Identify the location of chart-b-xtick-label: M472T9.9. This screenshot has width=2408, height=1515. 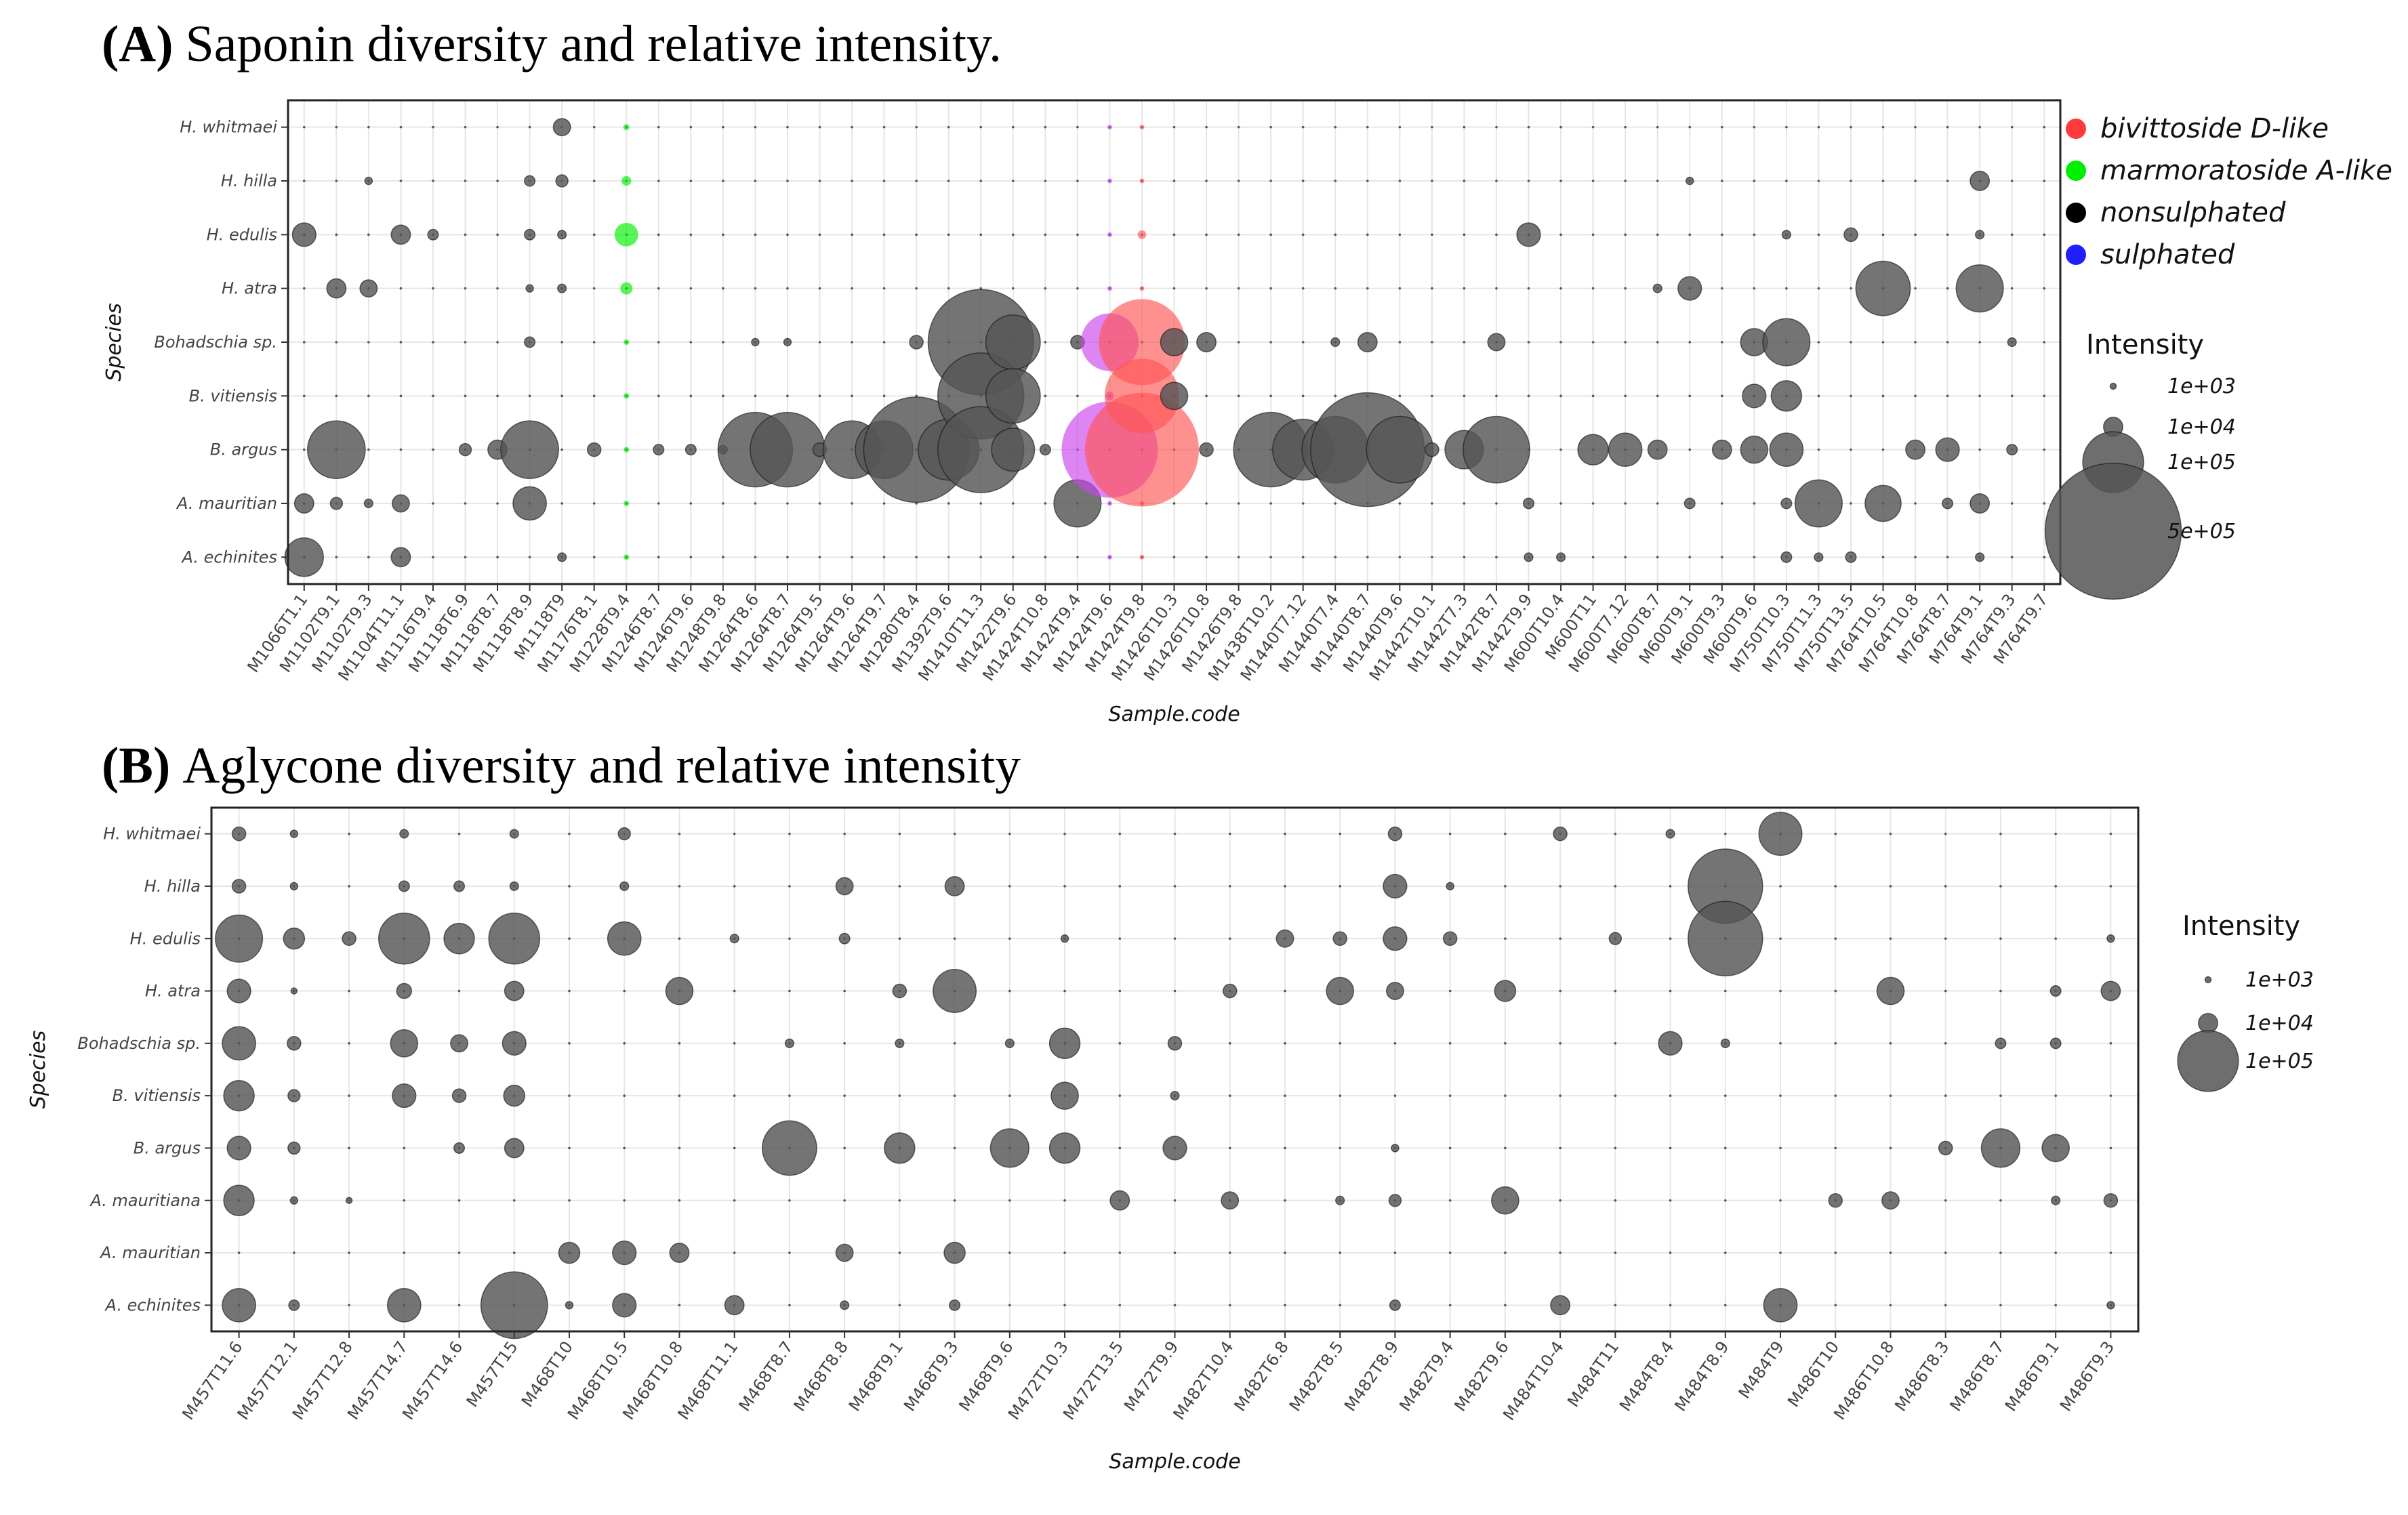
(1151, 1376).